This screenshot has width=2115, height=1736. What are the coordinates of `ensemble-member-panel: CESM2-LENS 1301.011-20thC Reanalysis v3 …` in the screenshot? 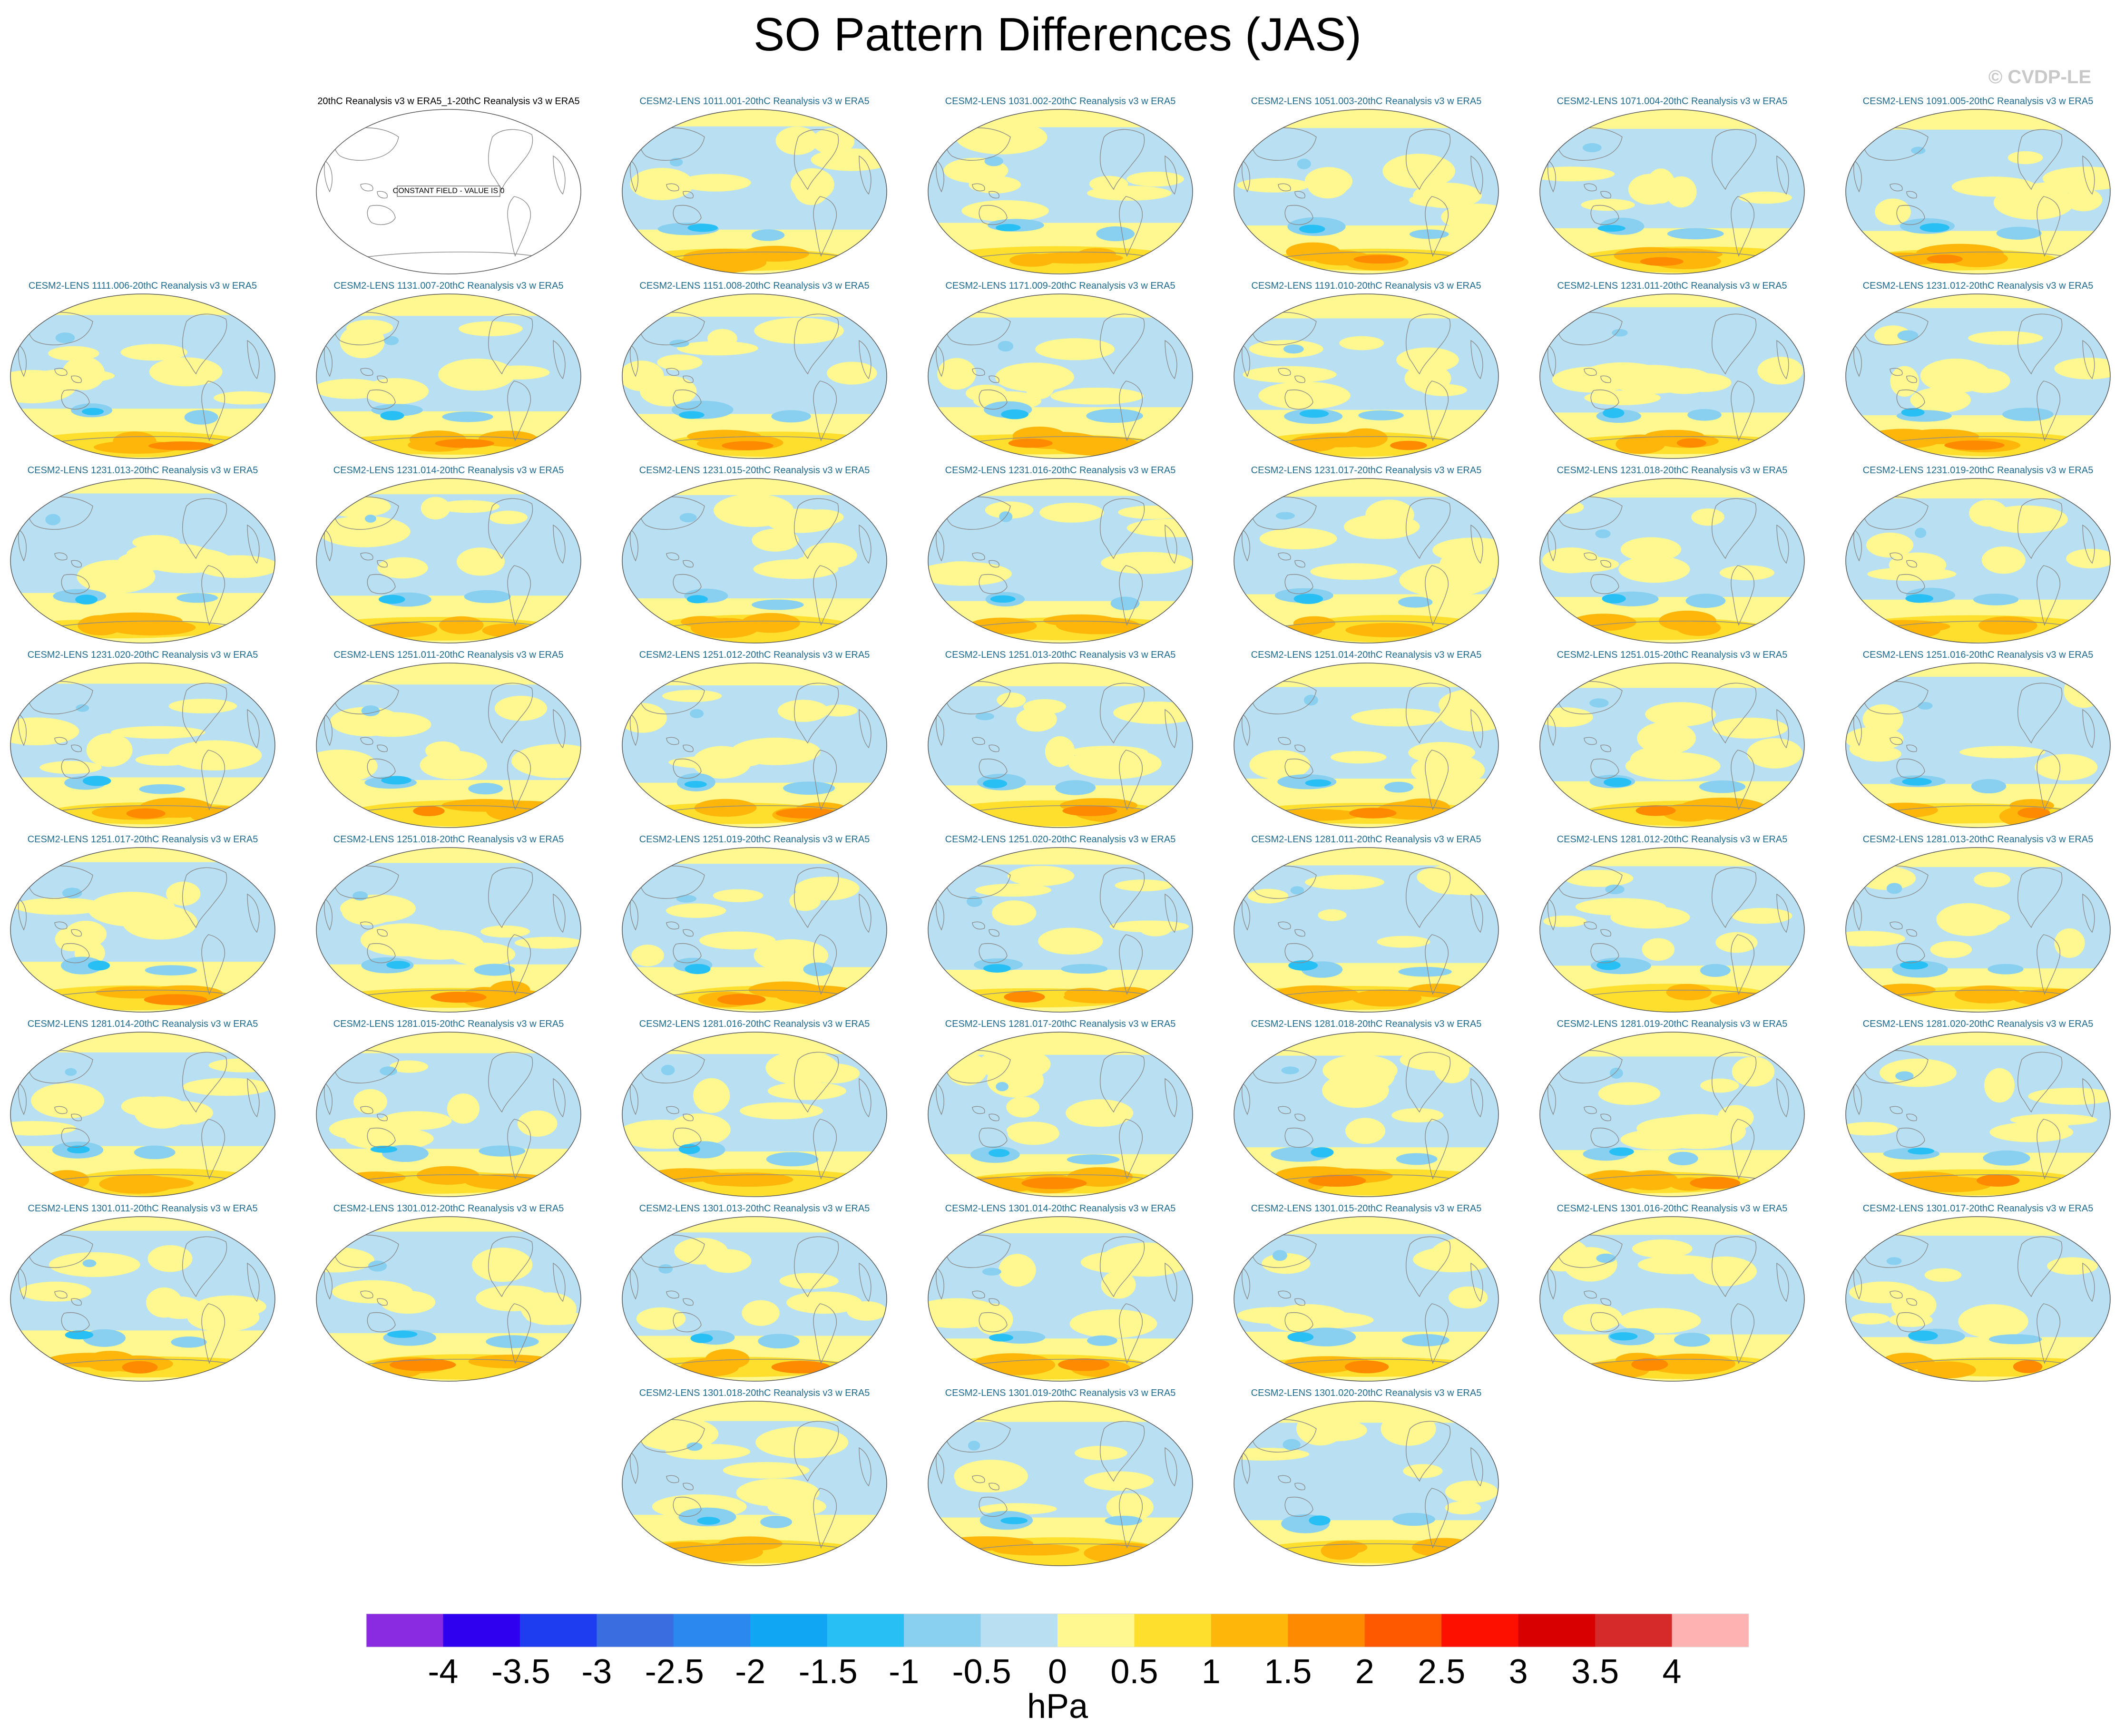 It's located at (143, 1292).